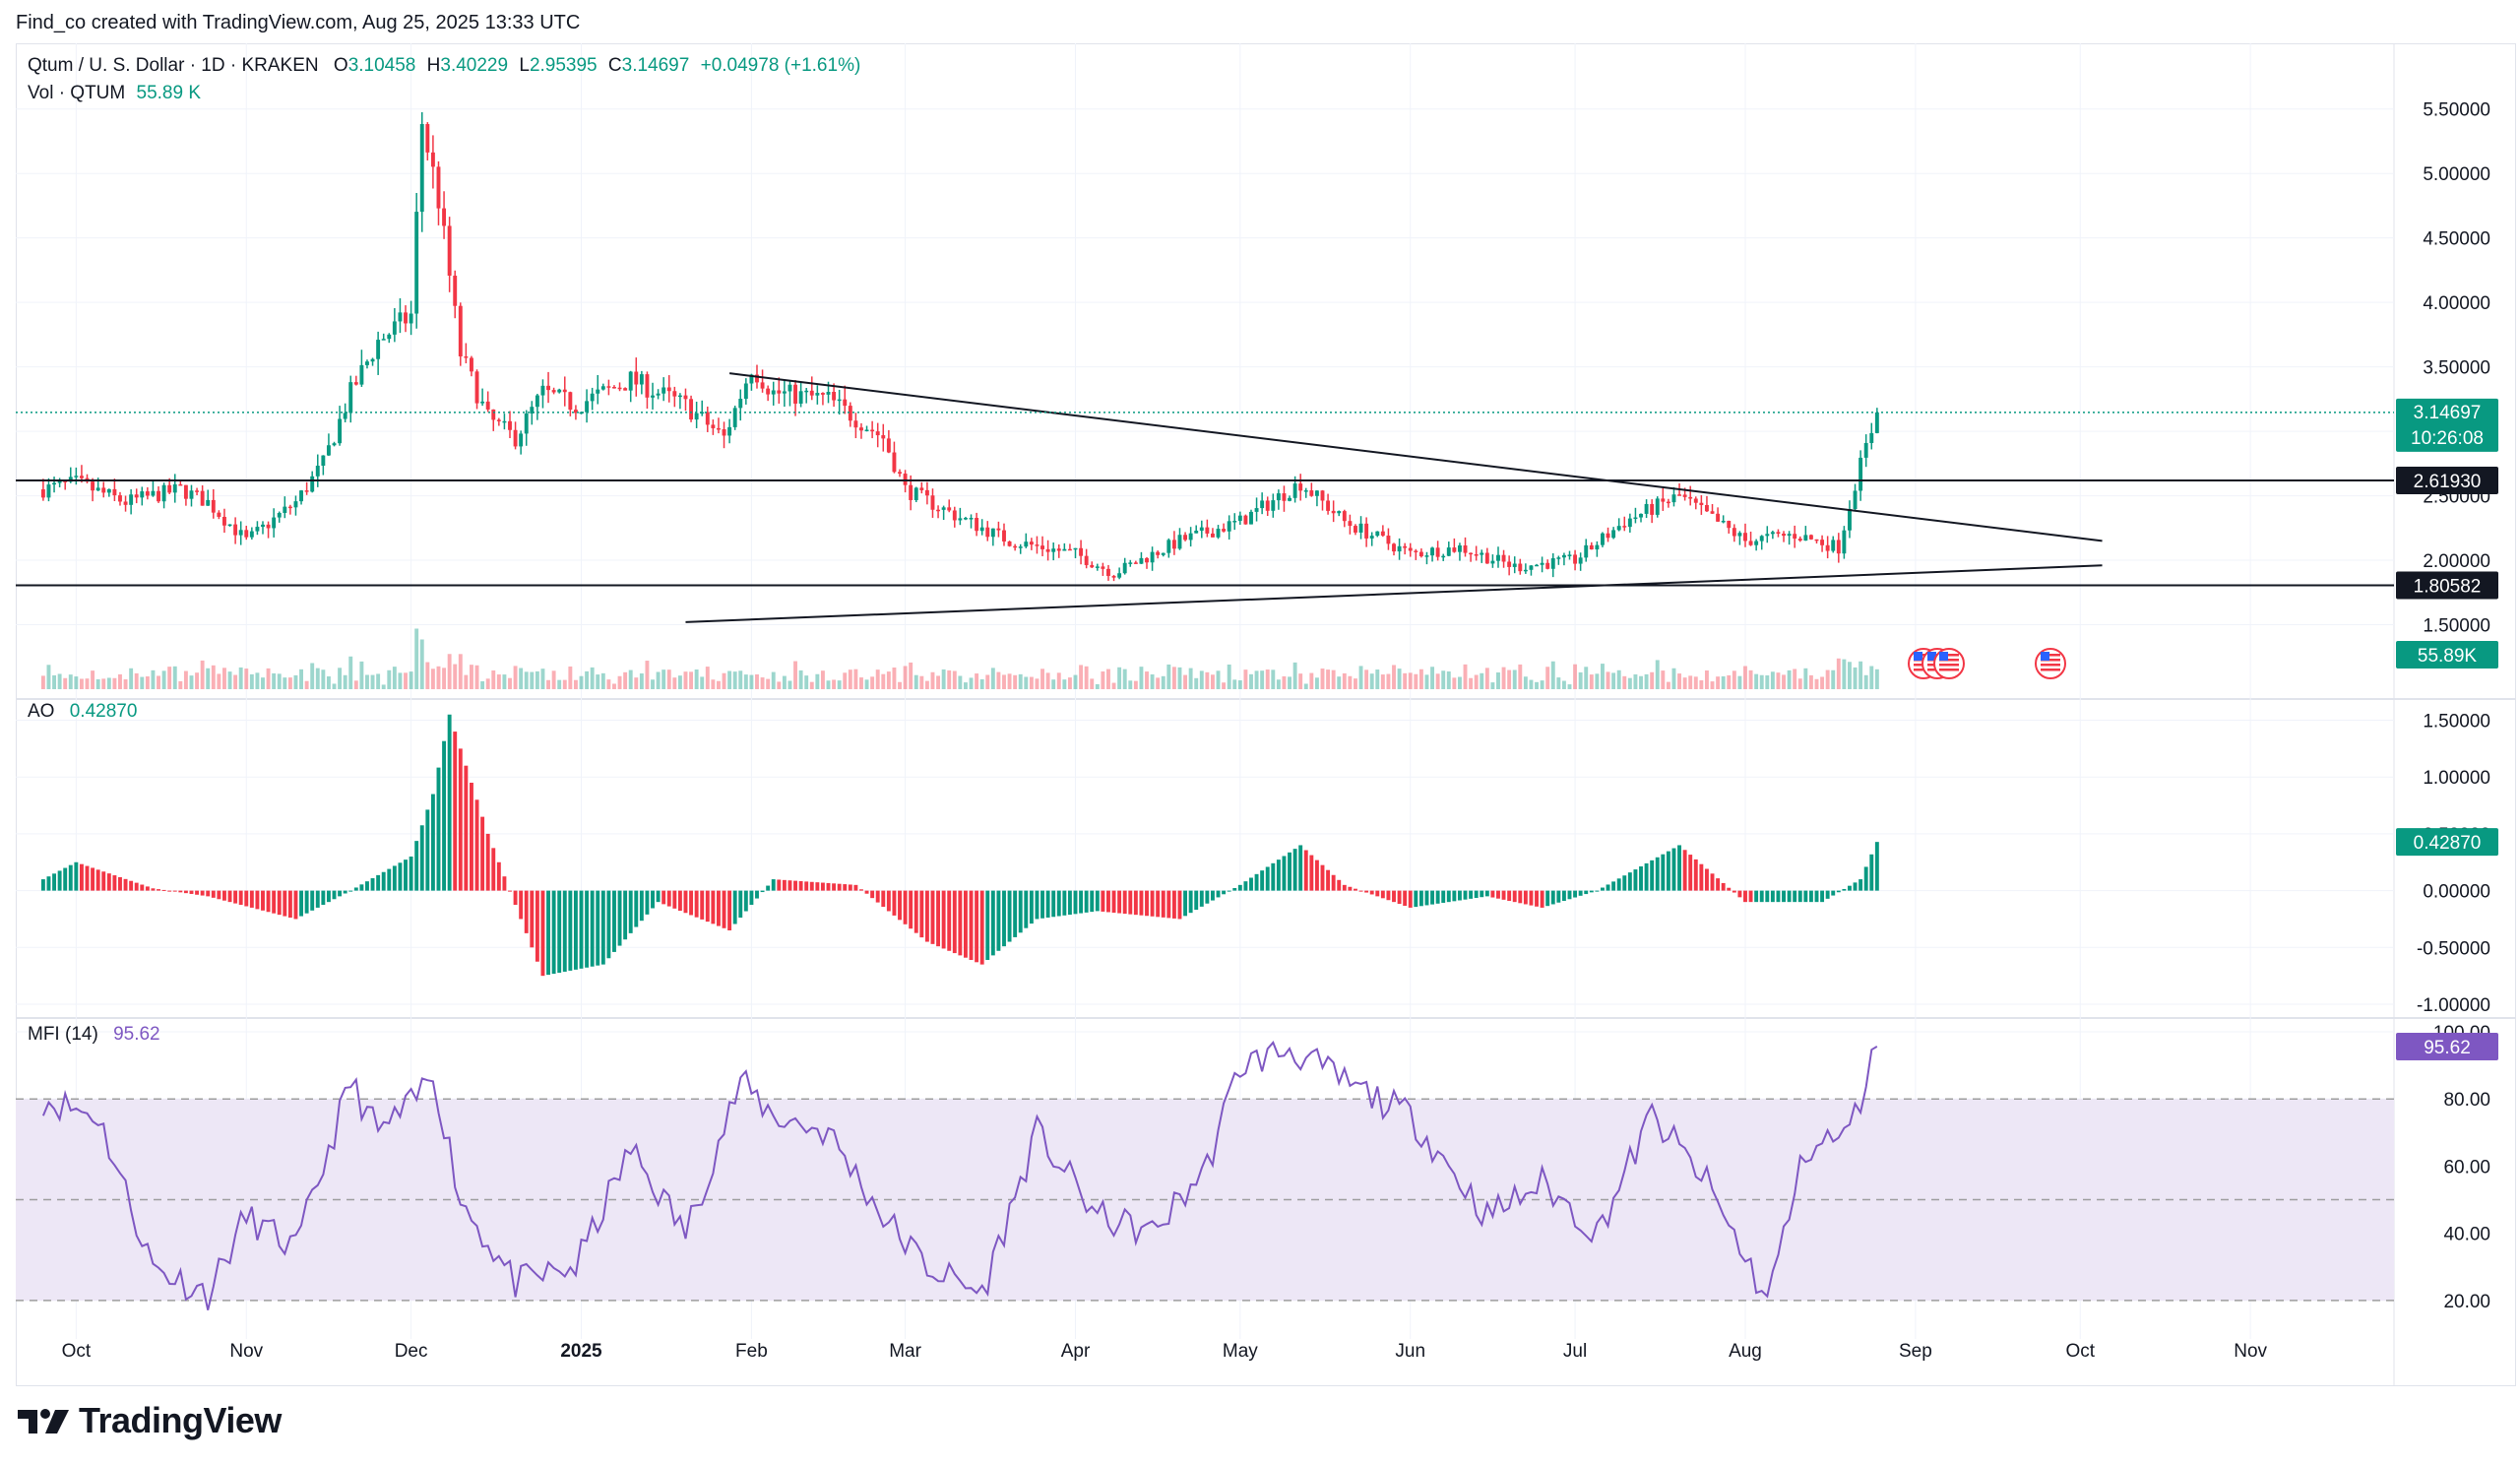  Describe the element at coordinates (1076, 1351) in the screenshot. I see `x-tick-label: Apr` at that location.